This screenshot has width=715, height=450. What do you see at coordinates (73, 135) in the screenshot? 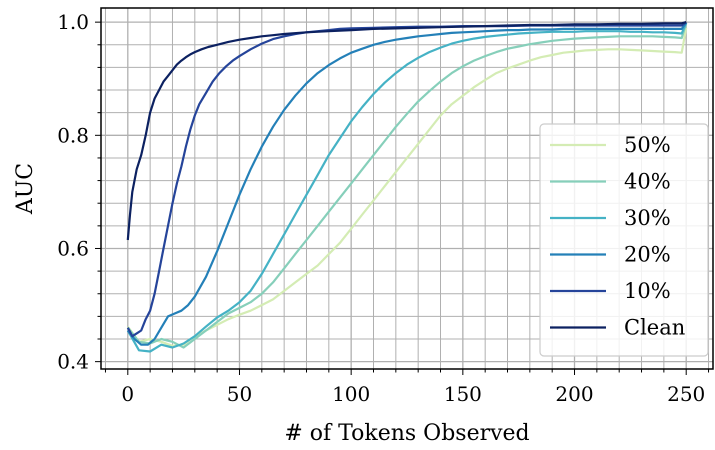
I see `y-tick-label: 0.8` at bounding box center [73, 135].